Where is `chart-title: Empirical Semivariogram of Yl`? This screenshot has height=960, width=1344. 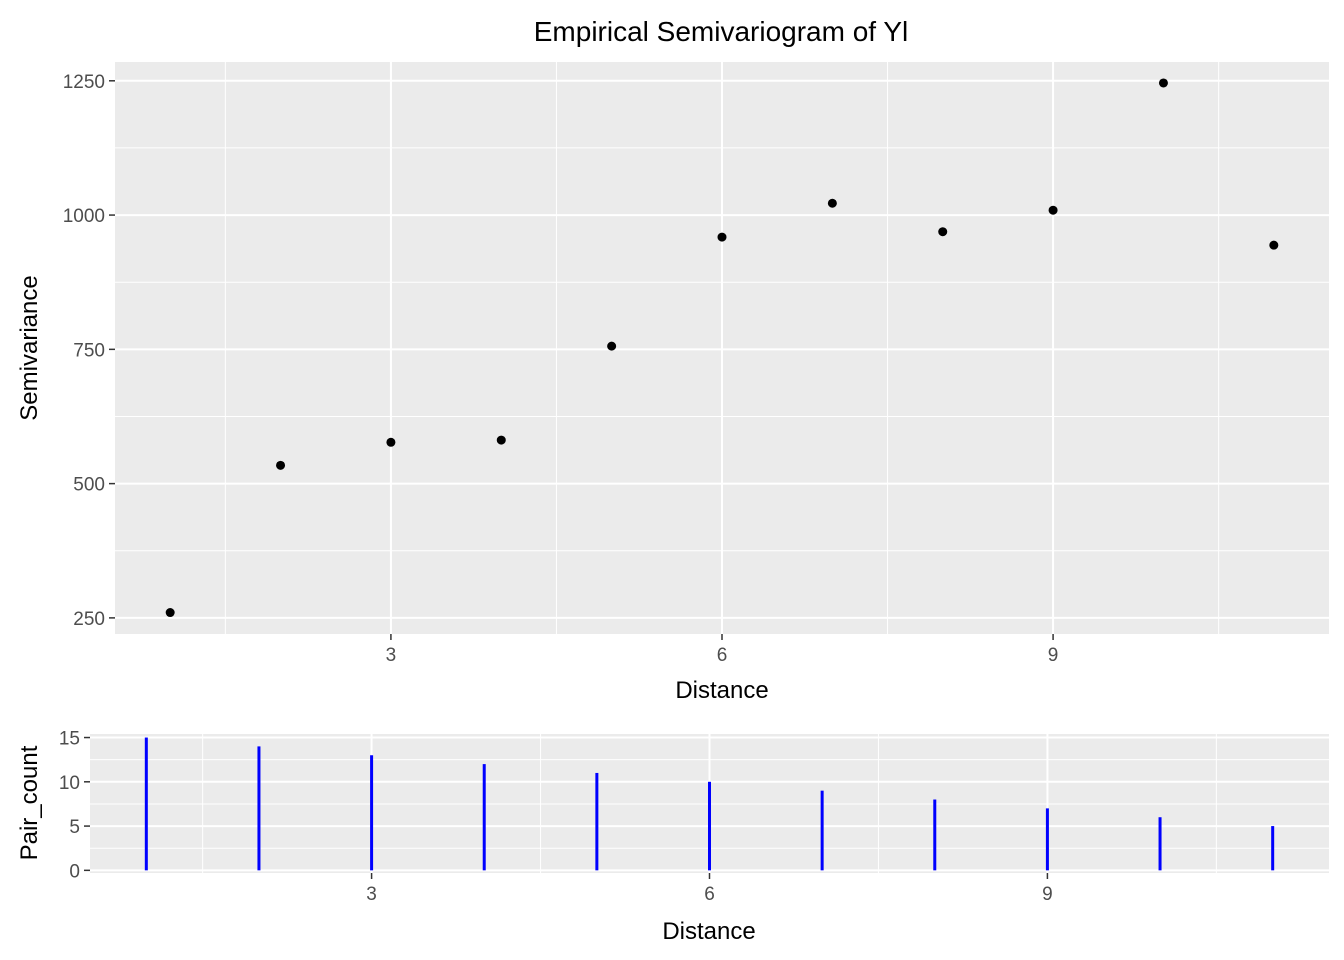
chart-title: Empirical Semivariogram of Yl is located at coordinates (721, 31).